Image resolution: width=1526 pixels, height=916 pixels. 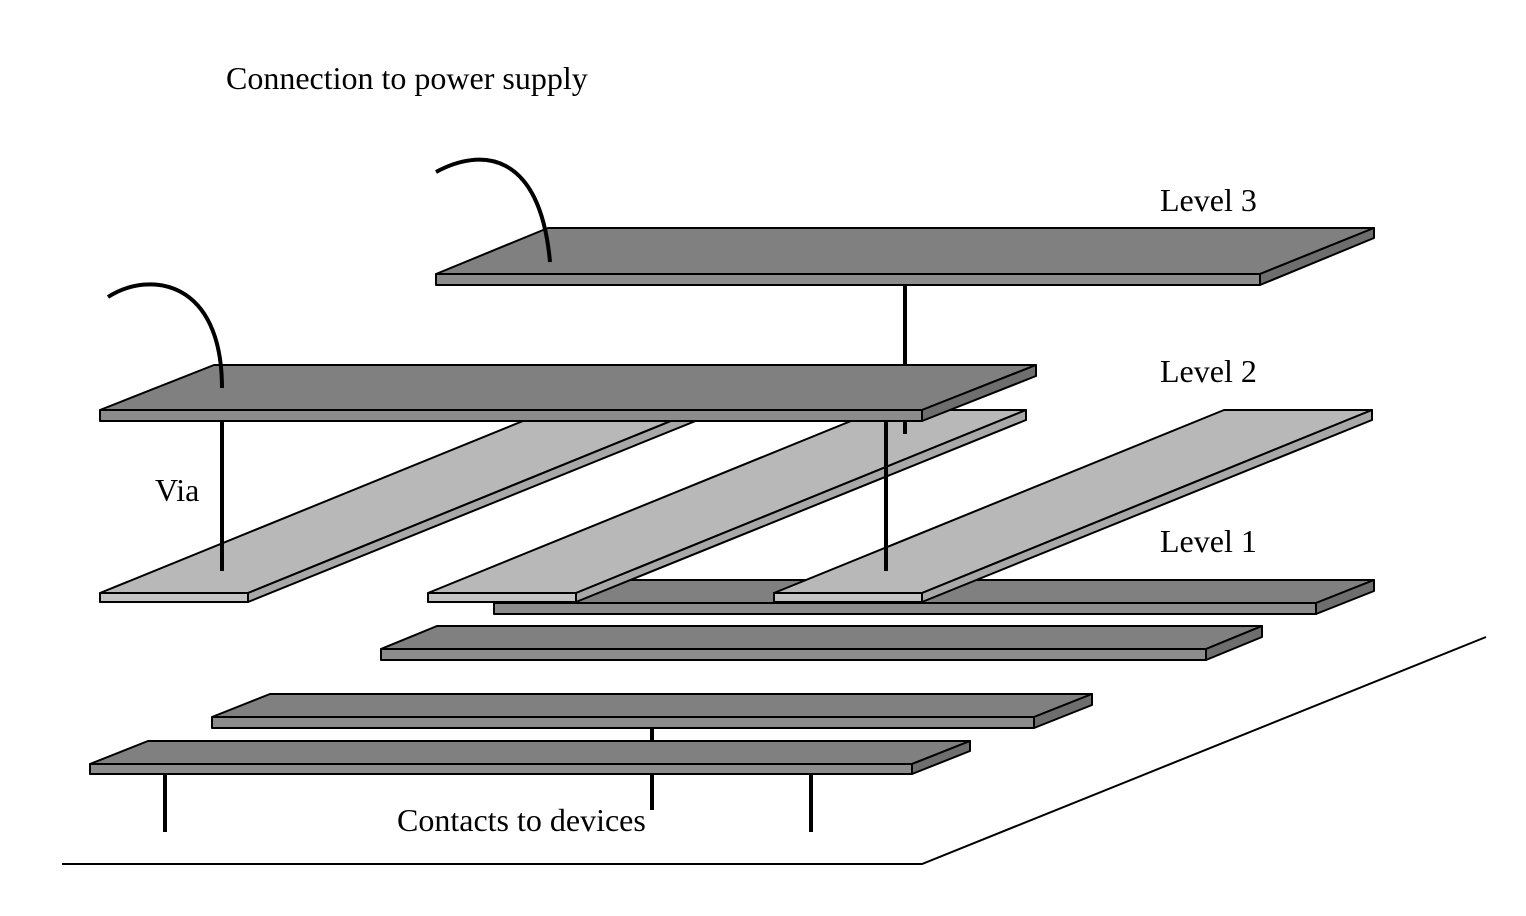 What do you see at coordinates (568, 393) in the screenshot?
I see `level2-dark-strip` at bounding box center [568, 393].